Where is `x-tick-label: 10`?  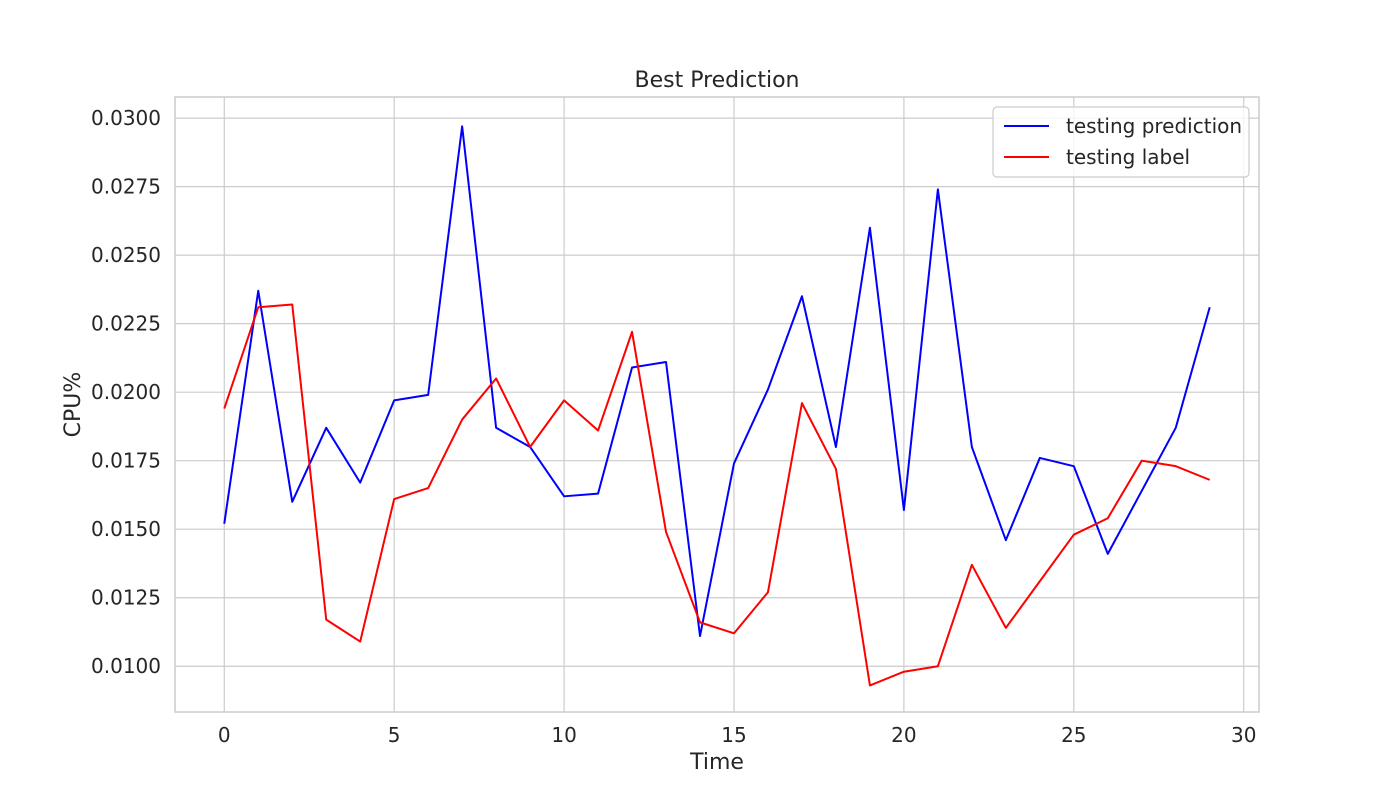
x-tick-label: 10 is located at coordinates (563, 735).